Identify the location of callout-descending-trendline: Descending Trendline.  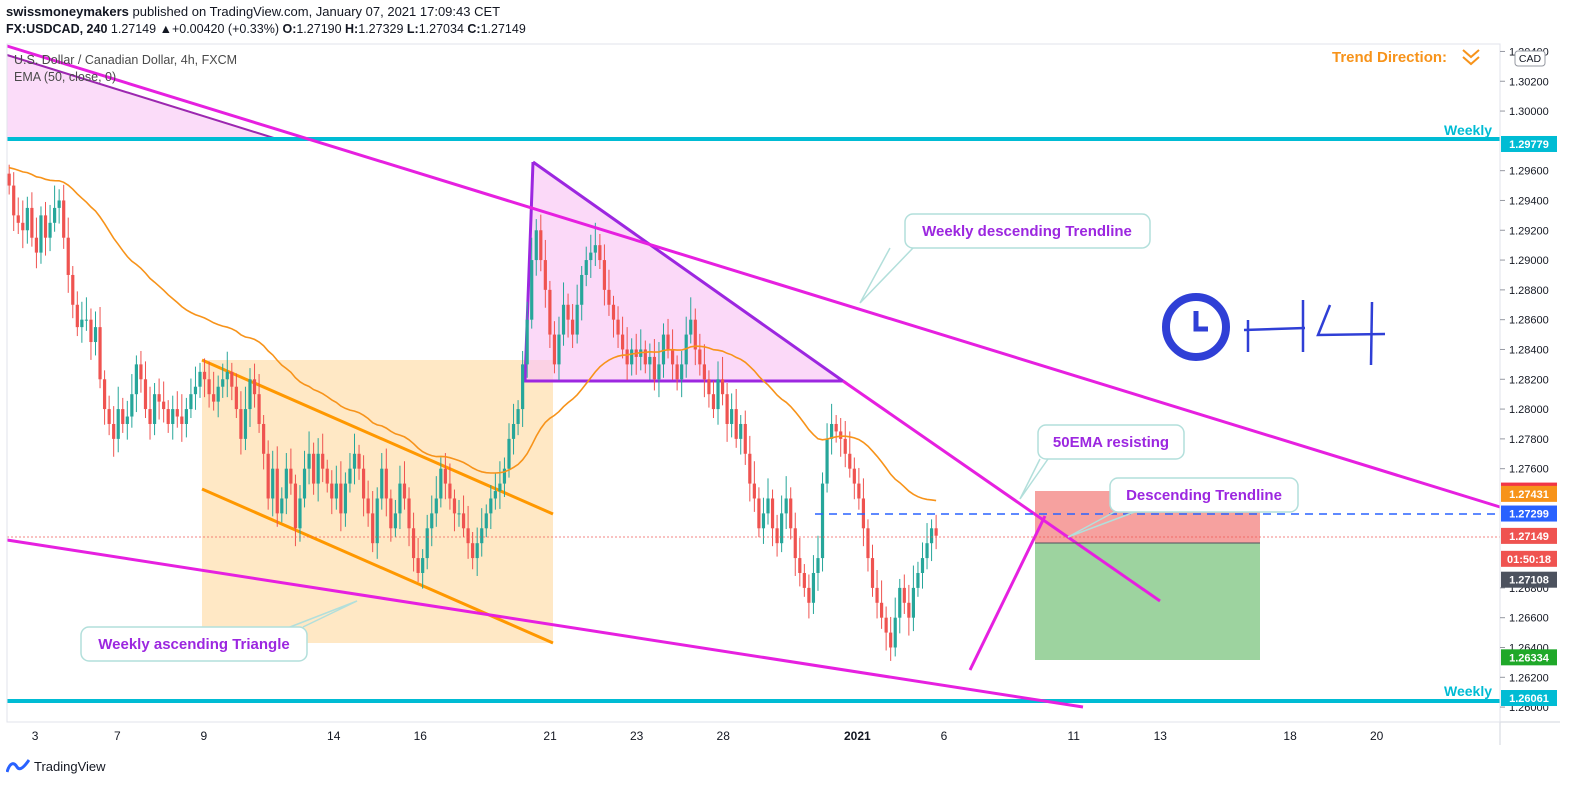
(1183, 507).